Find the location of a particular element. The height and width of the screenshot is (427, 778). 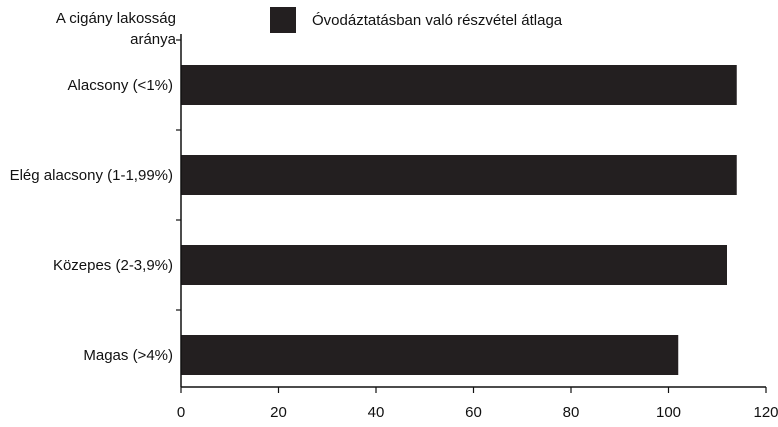

x-tick-label: 80 is located at coordinates (571, 412).